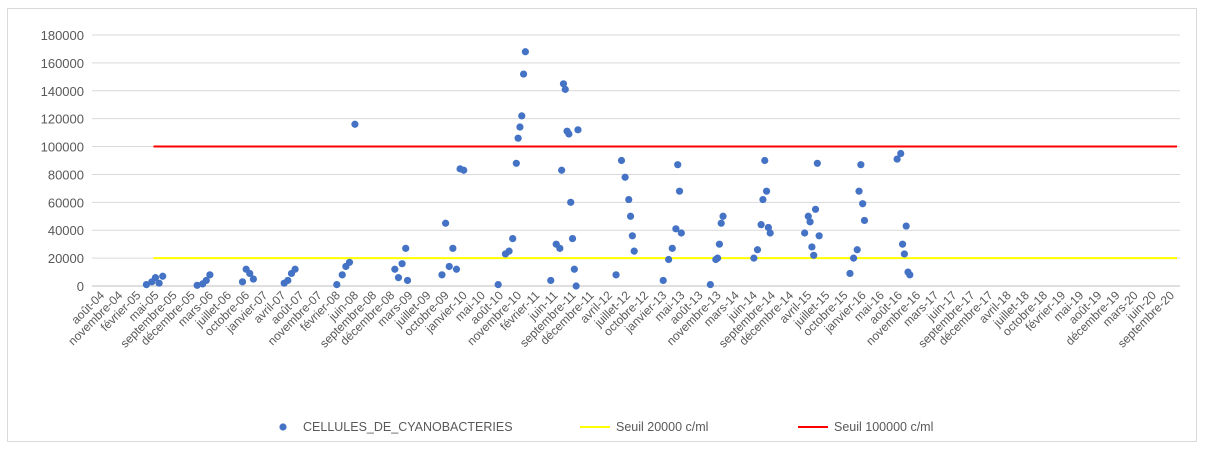 The height and width of the screenshot is (450, 1206). Describe the element at coordinates (66, 202) in the screenshot. I see `y-tick-label: 60000` at that location.